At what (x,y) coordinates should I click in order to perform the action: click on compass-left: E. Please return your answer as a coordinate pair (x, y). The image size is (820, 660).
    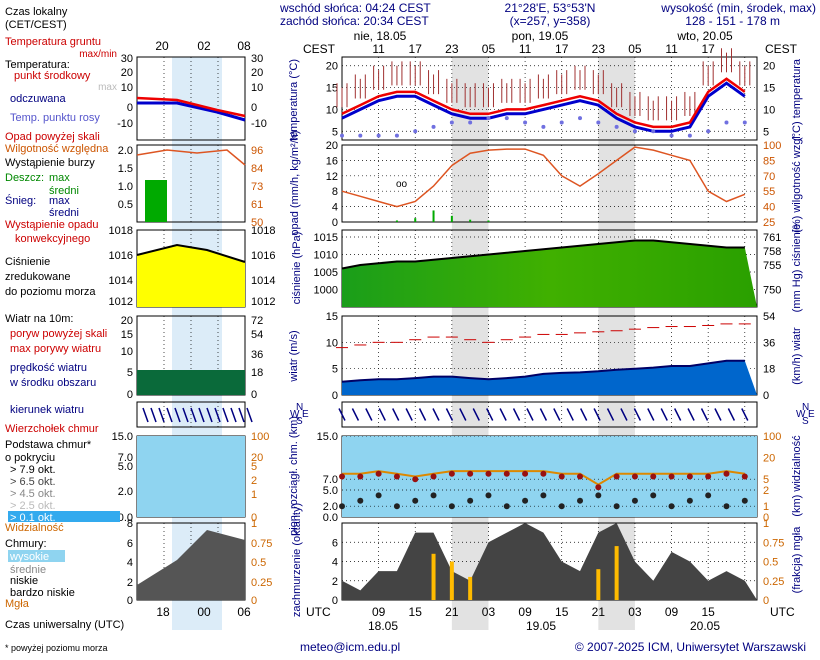
    Looking at the image, I should click on (305, 414).